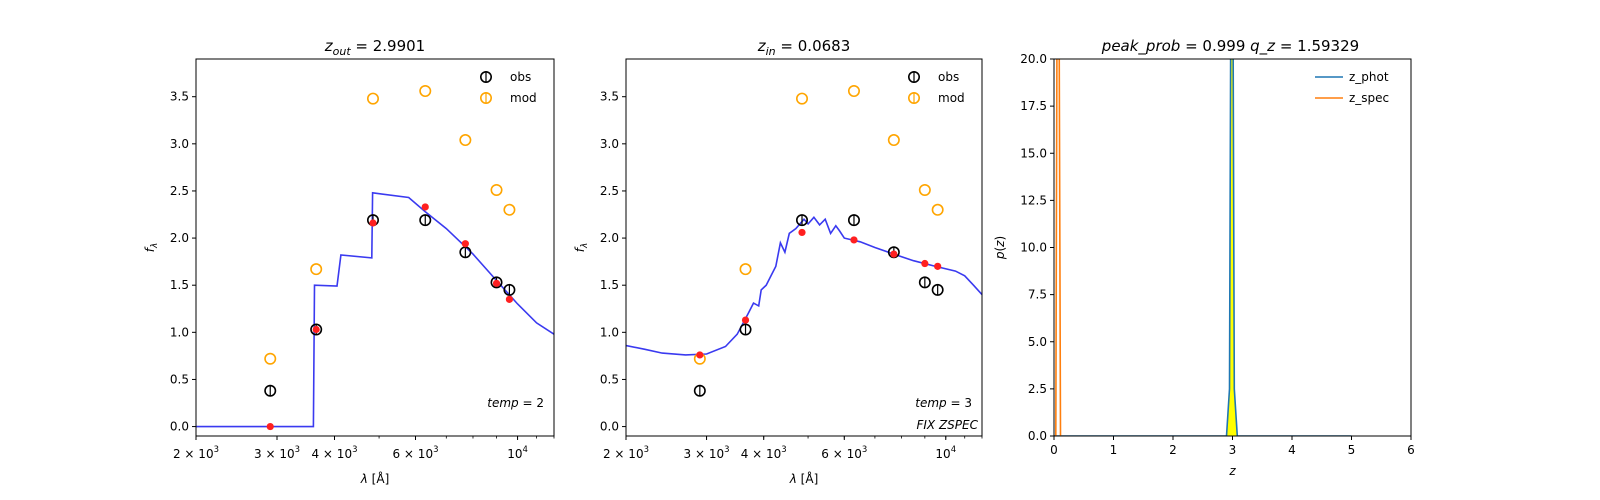 The width and height of the screenshot is (1600, 500). Describe the element at coordinates (764, 453) in the screenshot. I see `x-tick-label: 4 × 10³` at that location.